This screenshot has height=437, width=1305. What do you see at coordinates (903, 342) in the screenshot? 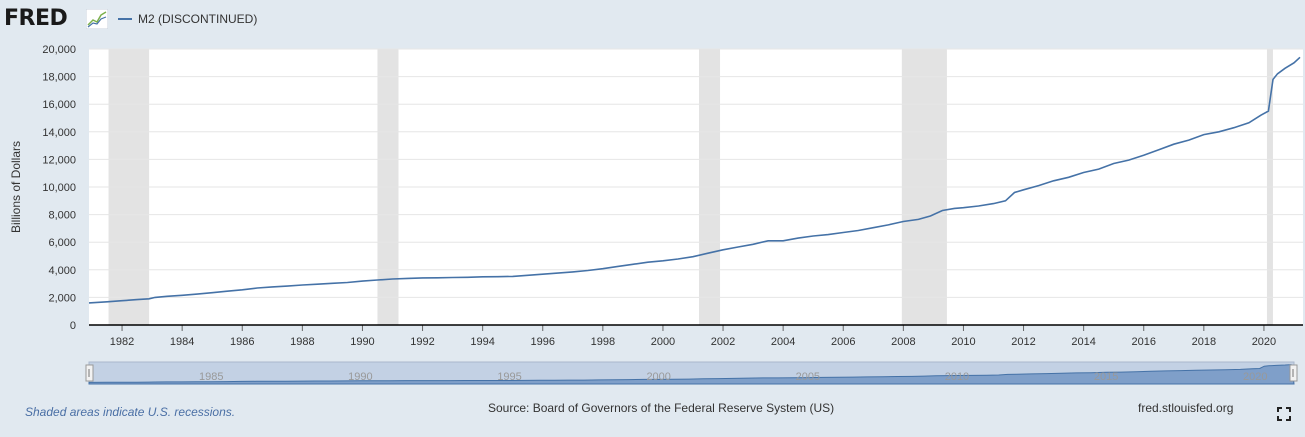
I see `x-tick-label: 2008` at bounding box center [903, 342].